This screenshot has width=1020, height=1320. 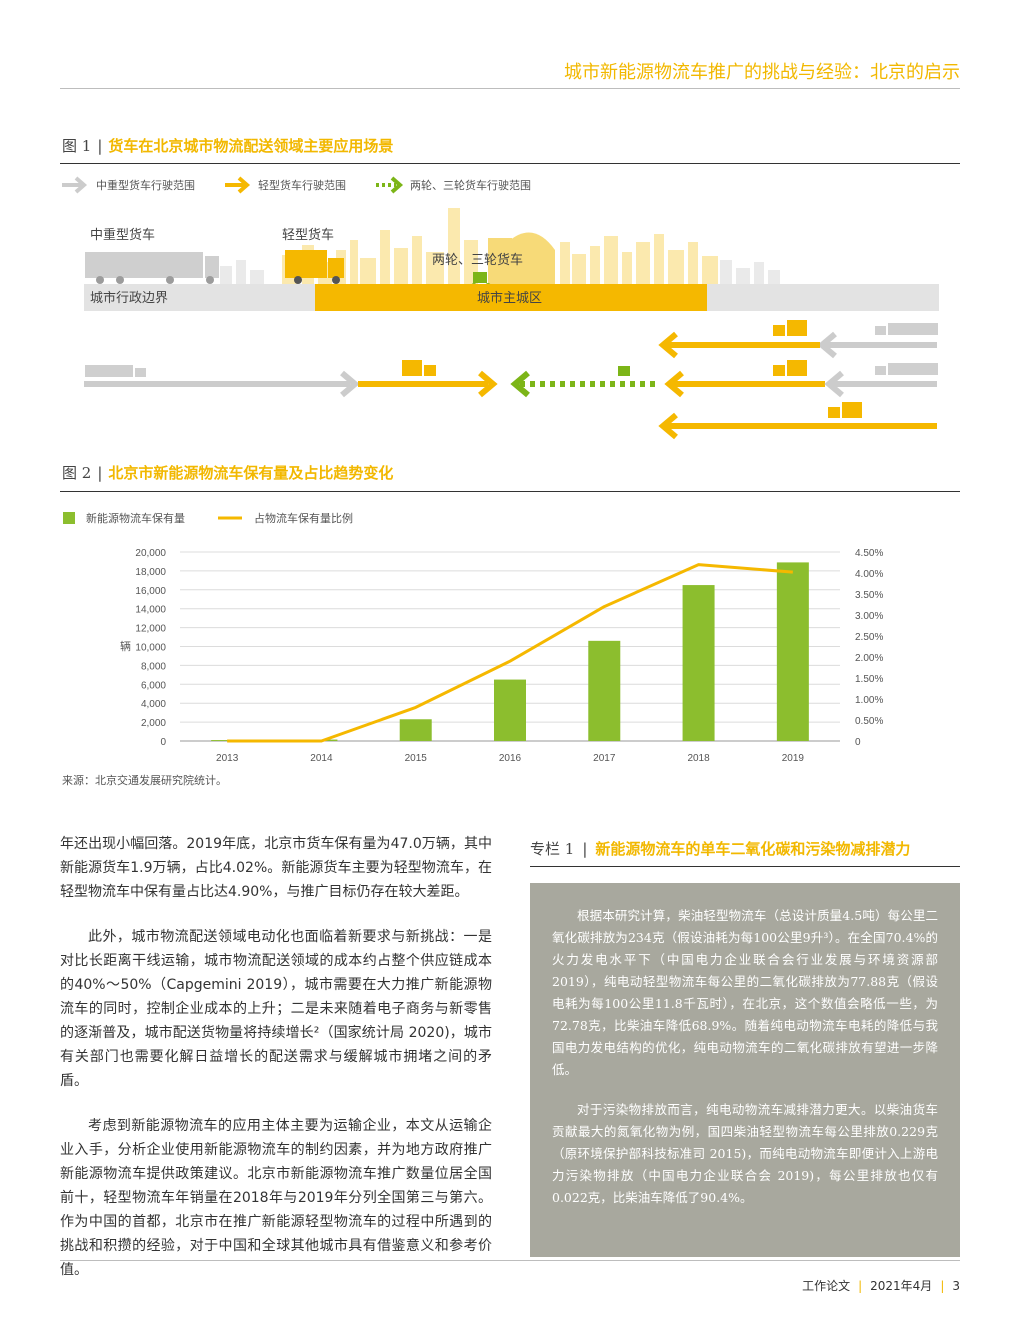 I want to click on city-core-label: 城市主城区, so click(x=509, y=297).